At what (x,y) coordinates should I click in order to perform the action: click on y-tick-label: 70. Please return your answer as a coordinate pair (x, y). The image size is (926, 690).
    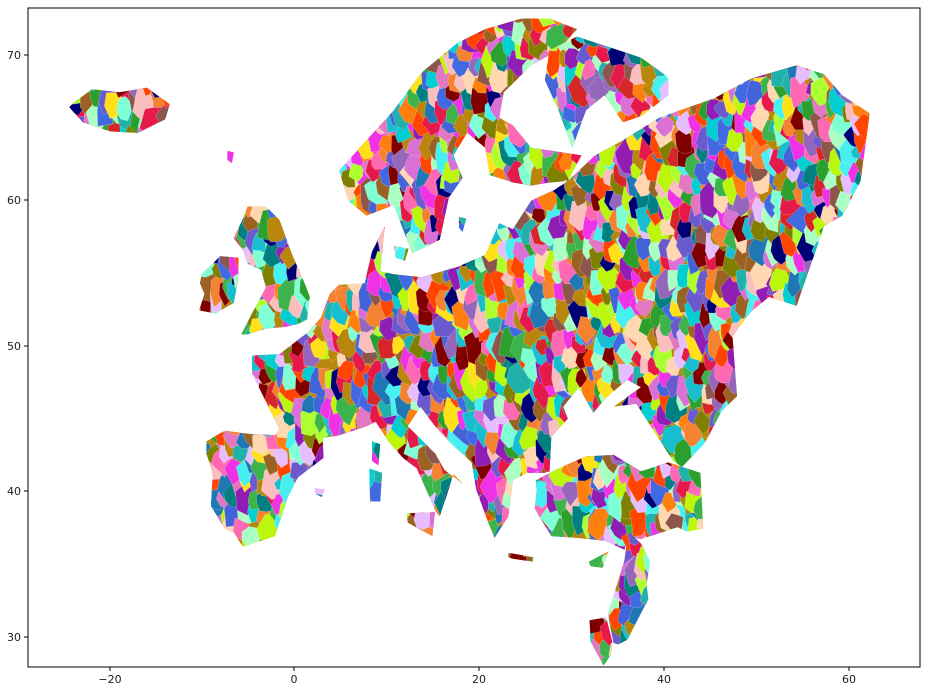
    Looking at the image, I should click on (14, 55).